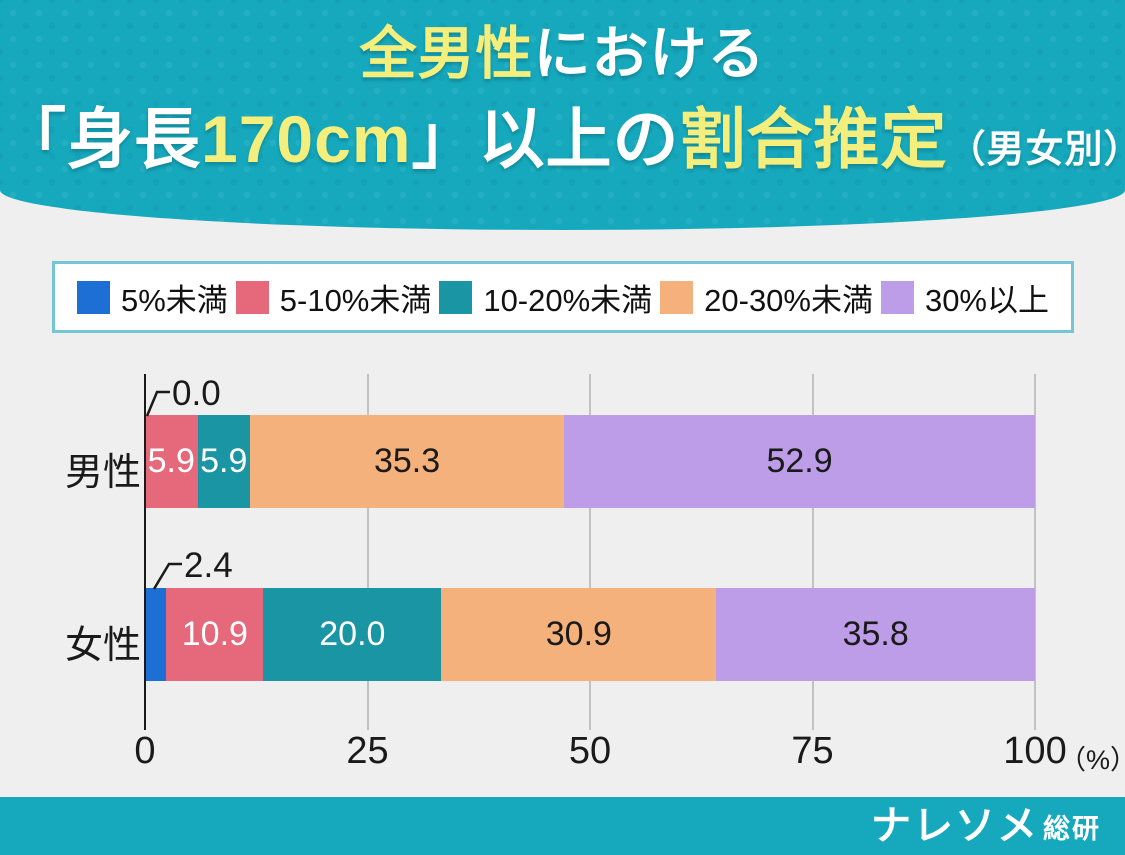 Image resolution: width=1125 pixels, height=855 pixels. I want to click on brand-logo: ナレソメ 総研, so click(986, 826).